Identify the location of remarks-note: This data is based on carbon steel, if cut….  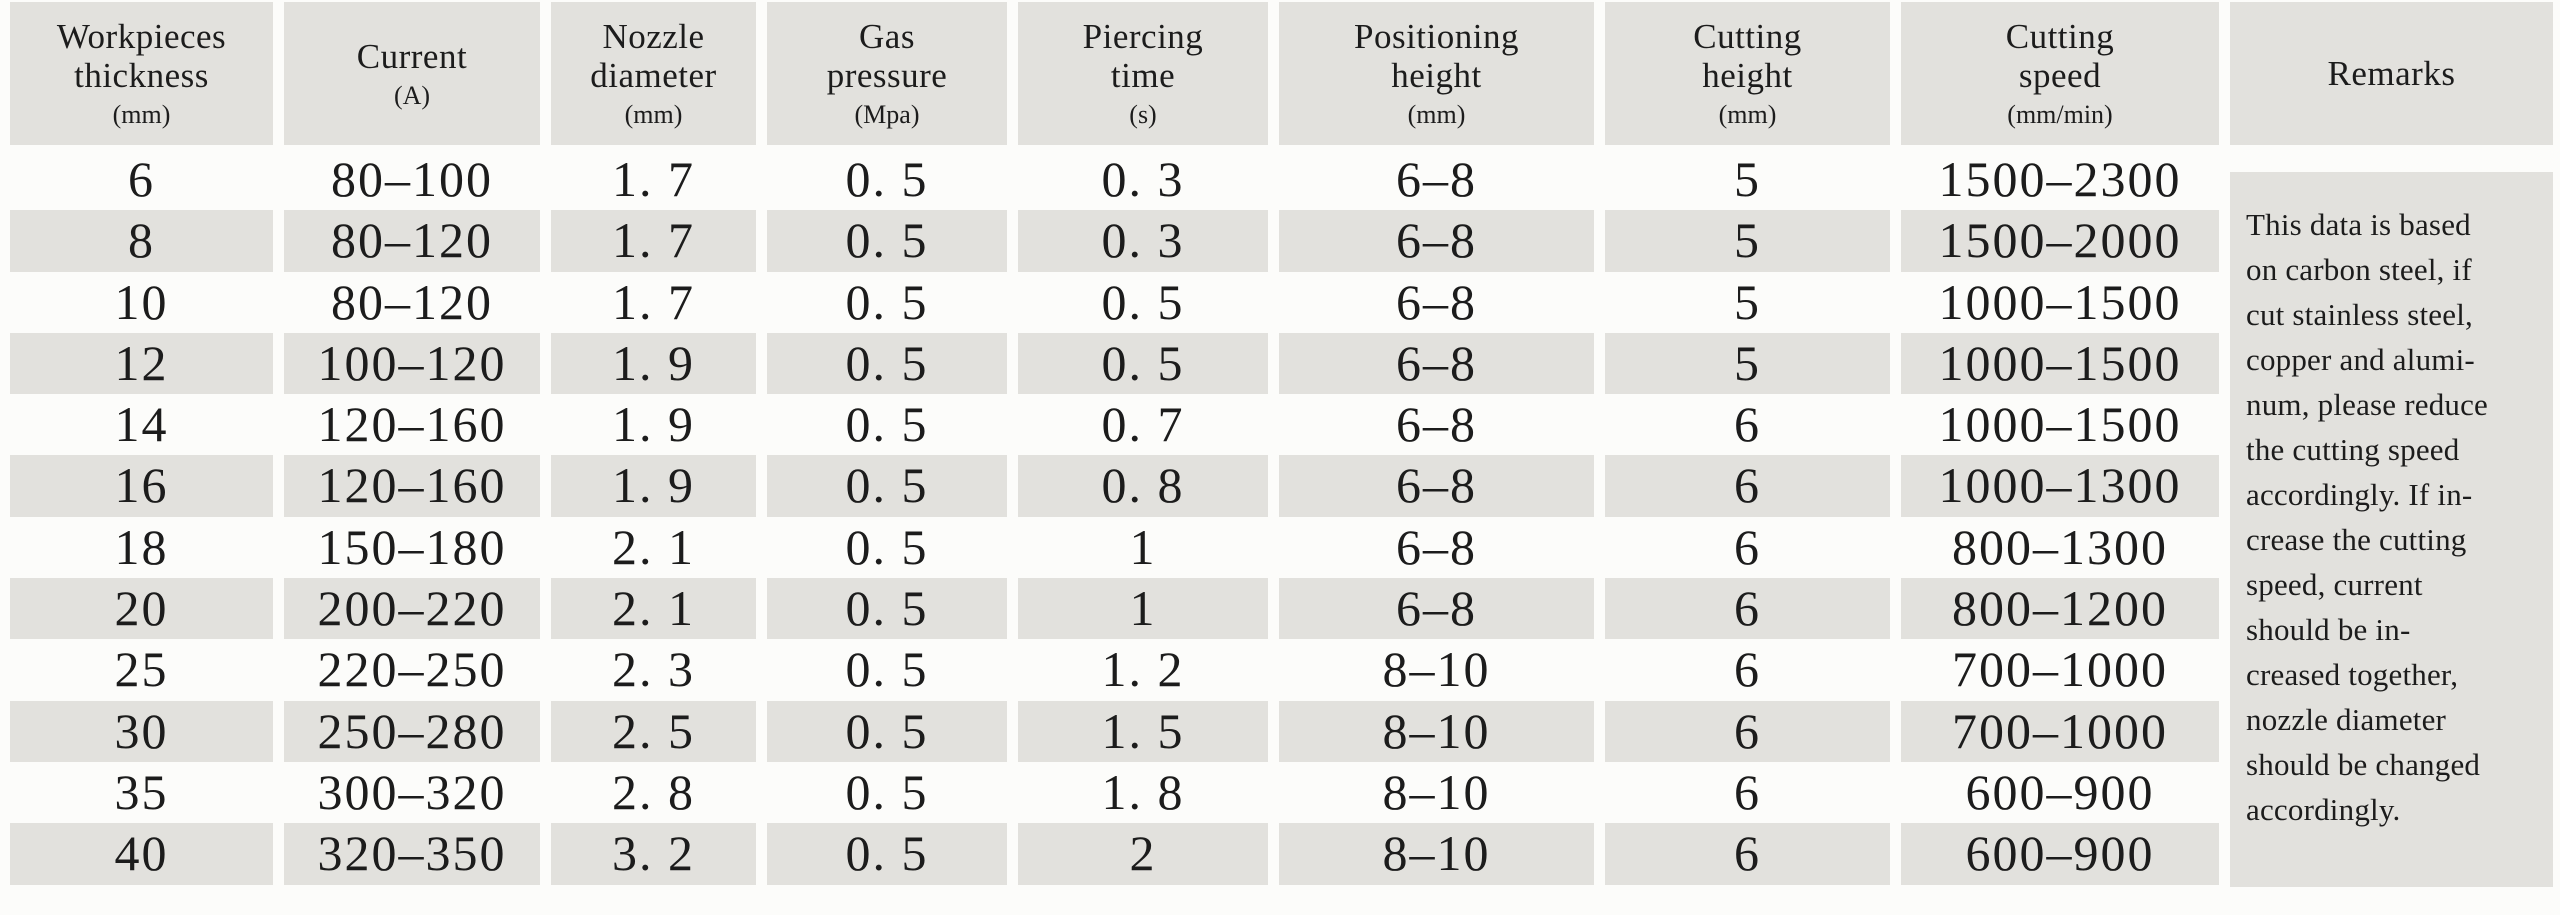
(2391, 529).